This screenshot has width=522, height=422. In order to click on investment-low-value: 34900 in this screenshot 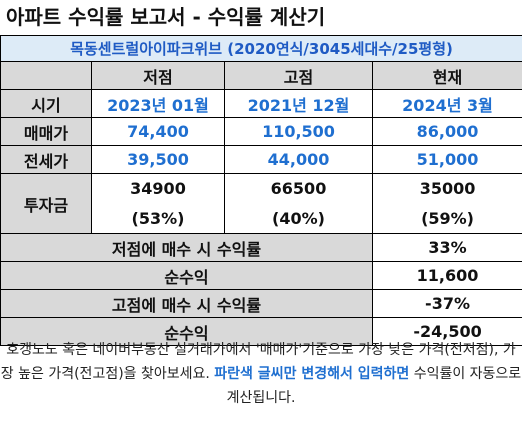, I will do `click(158, 188)`.